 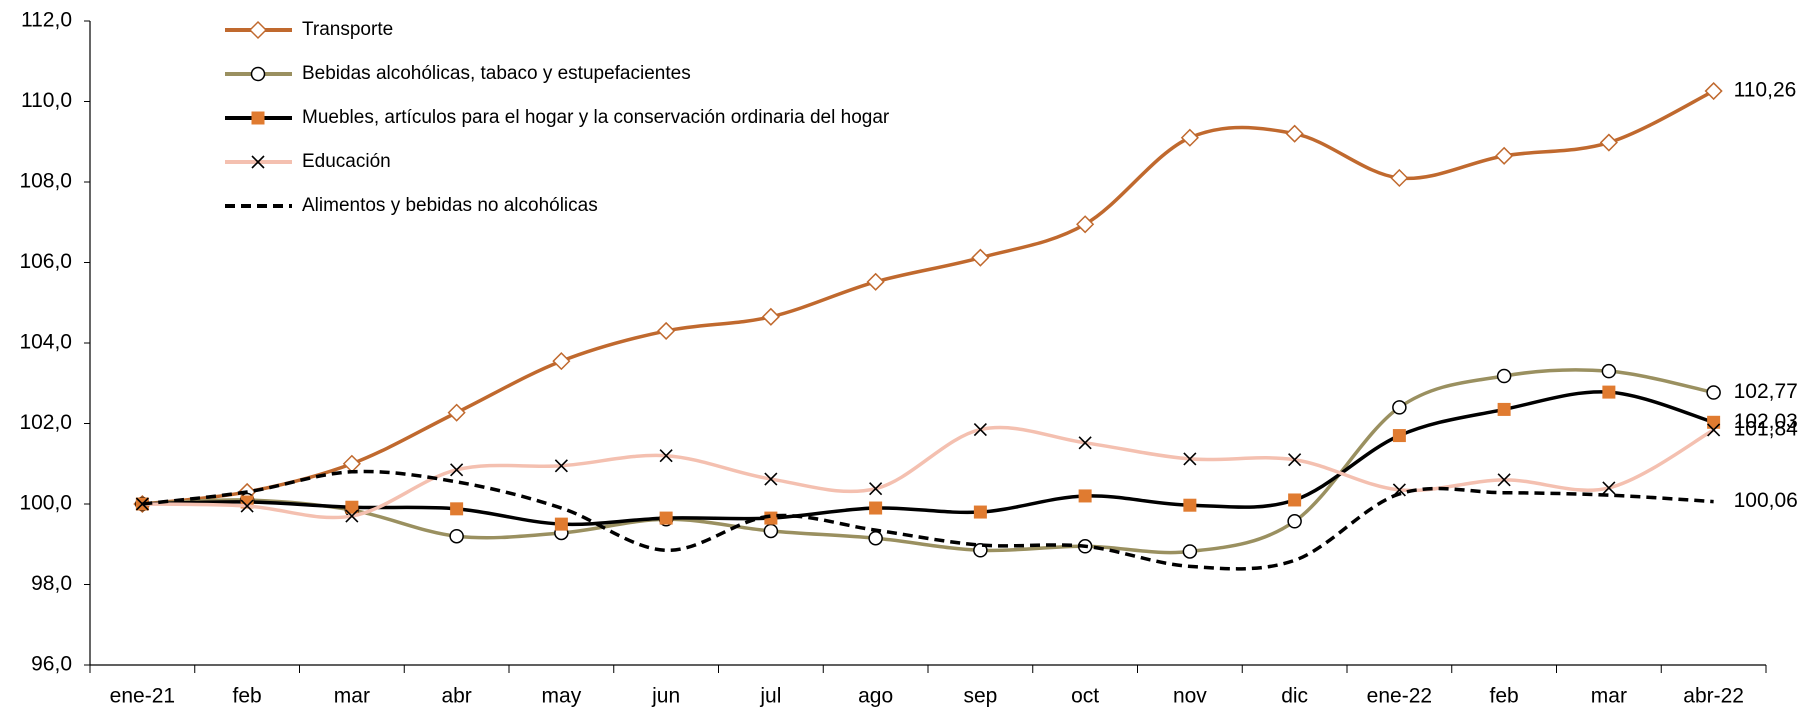 I want to click on y-tick-label: 112,0, so click(x=46, y=20).